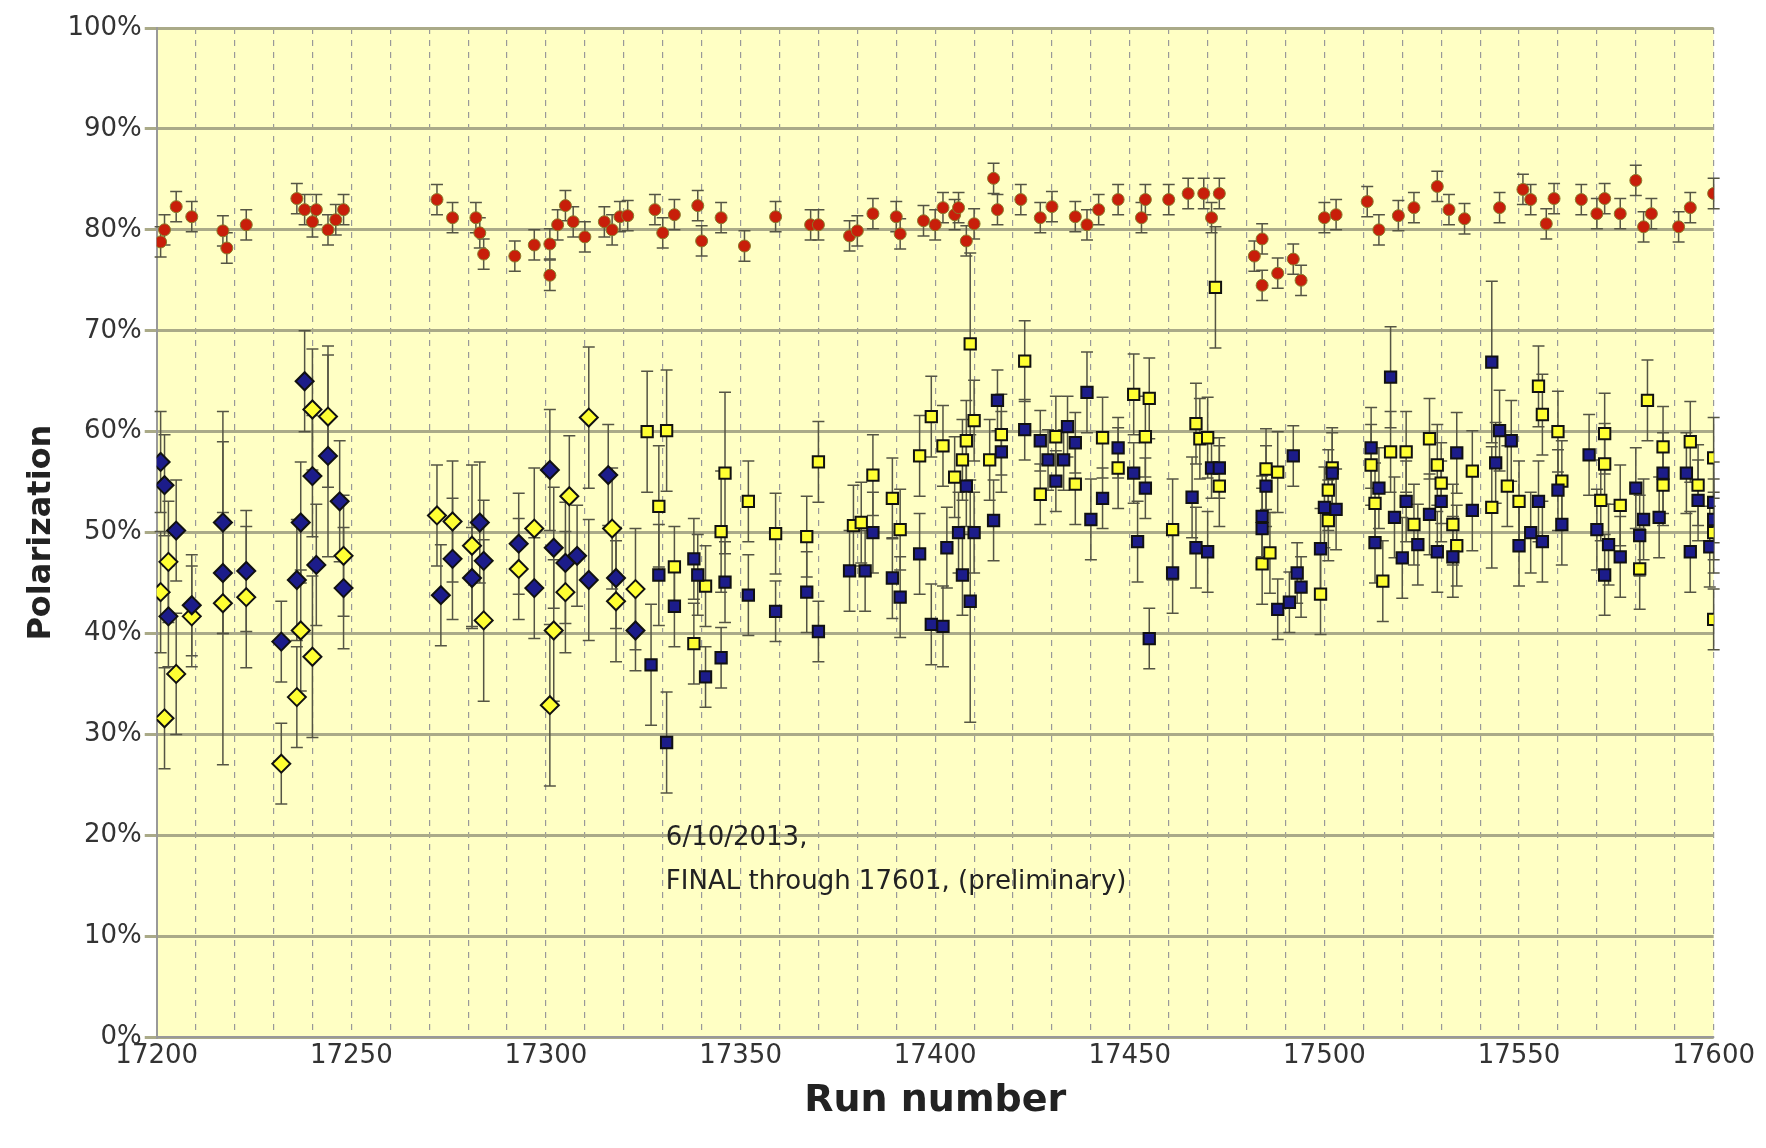  Describe the element at coordinates (38, 532) in the screenshot. I see `y-axis-title: Polarization` at that location.